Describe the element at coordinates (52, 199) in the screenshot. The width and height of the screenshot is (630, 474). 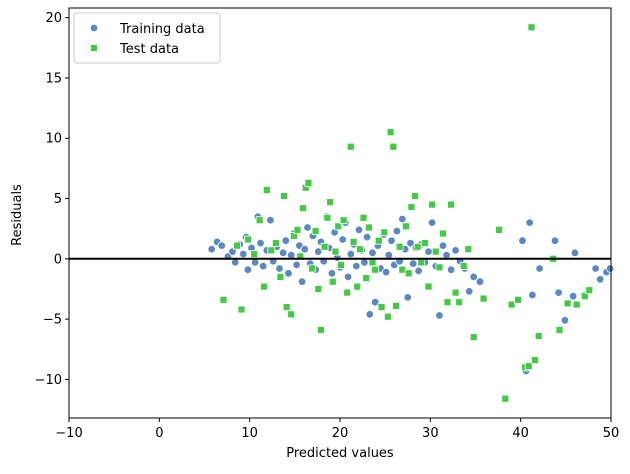
I see `y-axis-ticks: −10 −5 0 5 10 15 20` at that location.